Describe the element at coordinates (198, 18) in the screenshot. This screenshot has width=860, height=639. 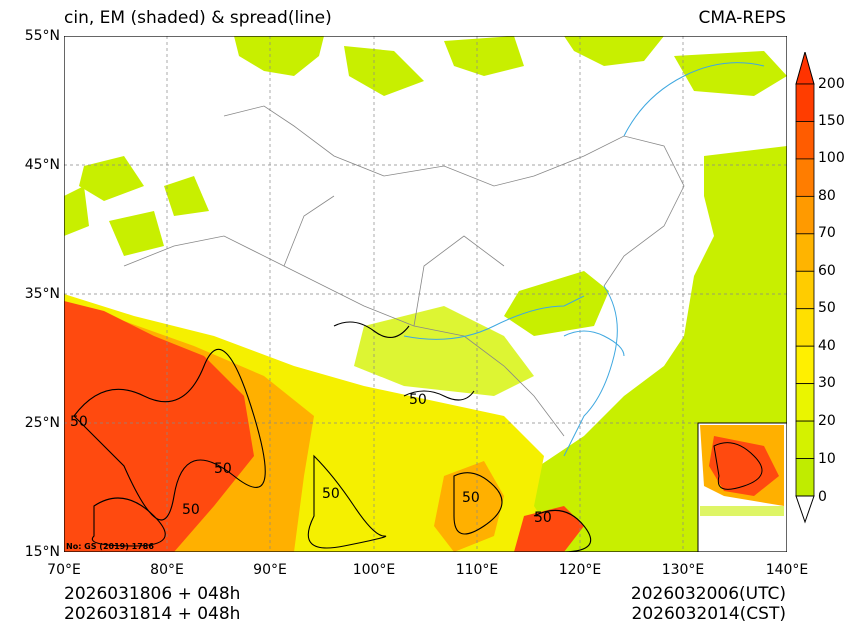
I see `map-title: cin, EM (shaded) & spread(line)` at that location.